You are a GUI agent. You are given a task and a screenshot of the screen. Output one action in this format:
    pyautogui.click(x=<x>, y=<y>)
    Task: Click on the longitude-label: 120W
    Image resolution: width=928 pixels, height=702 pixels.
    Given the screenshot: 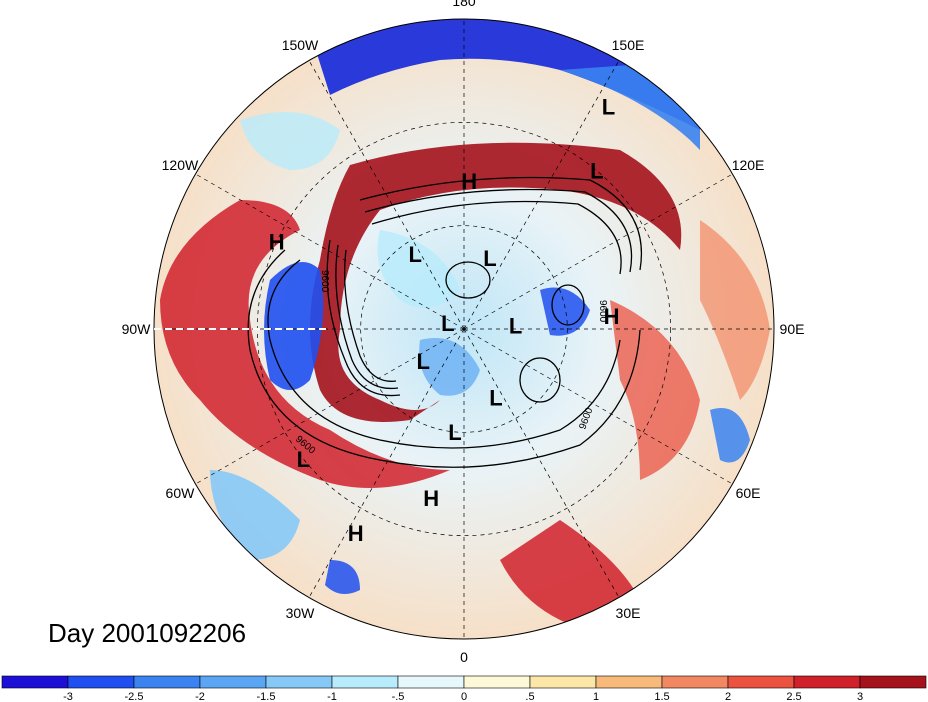 What is the action you would take?
    pyautogui.click(x=180, y=165)
    